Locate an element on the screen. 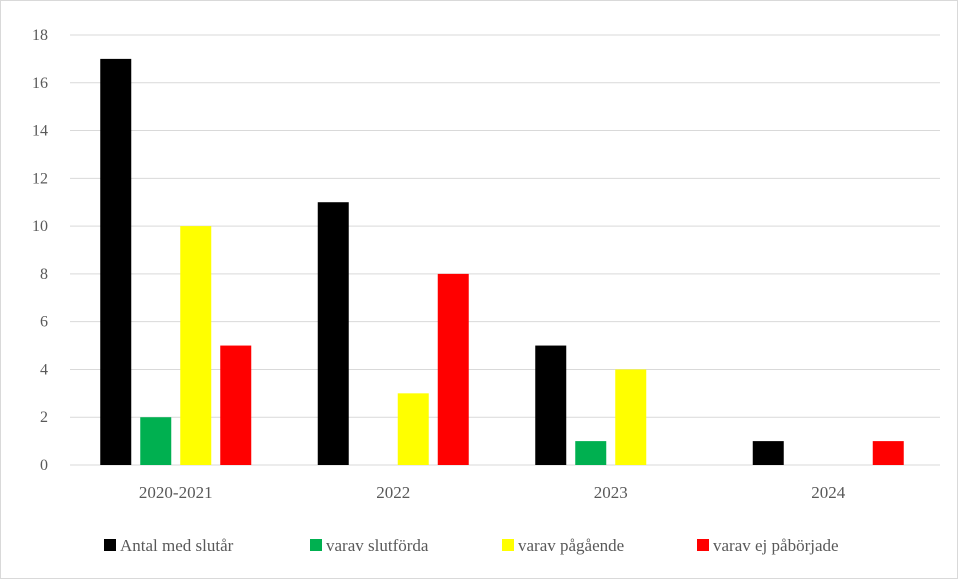 Image resolution: width=958 pixels, height=579 pixels. y-tick-label: 8 is located at coordinates (44, 274).